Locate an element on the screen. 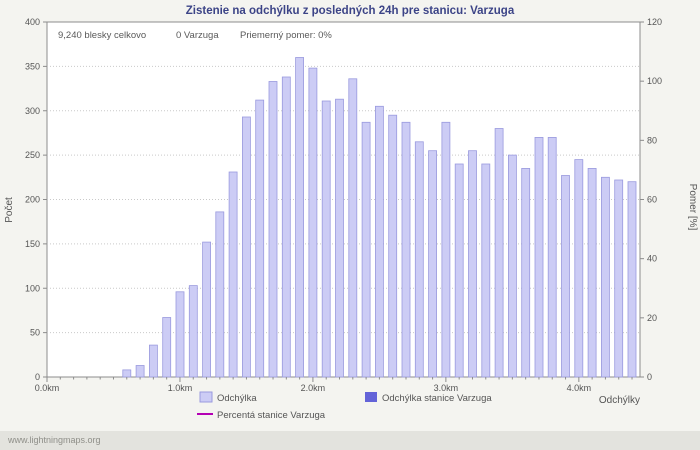  legend-label-station-percent: Percentá stanice Varzuga is located at coordinates (271, 415).